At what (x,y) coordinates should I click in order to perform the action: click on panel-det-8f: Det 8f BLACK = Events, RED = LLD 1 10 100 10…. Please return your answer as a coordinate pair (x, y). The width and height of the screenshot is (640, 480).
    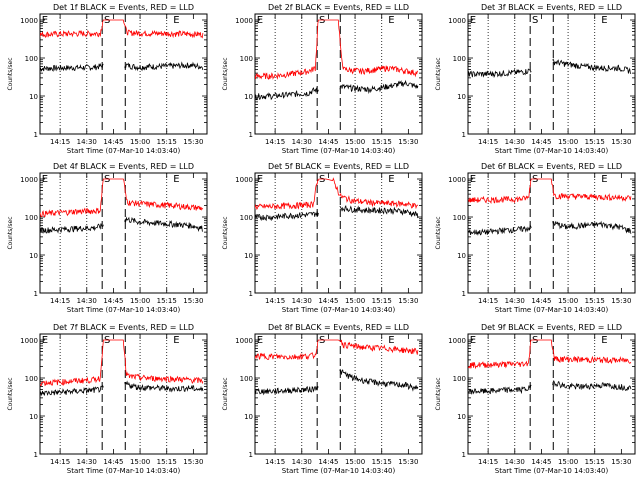
    Looking at the image, I should click on (322, 399).